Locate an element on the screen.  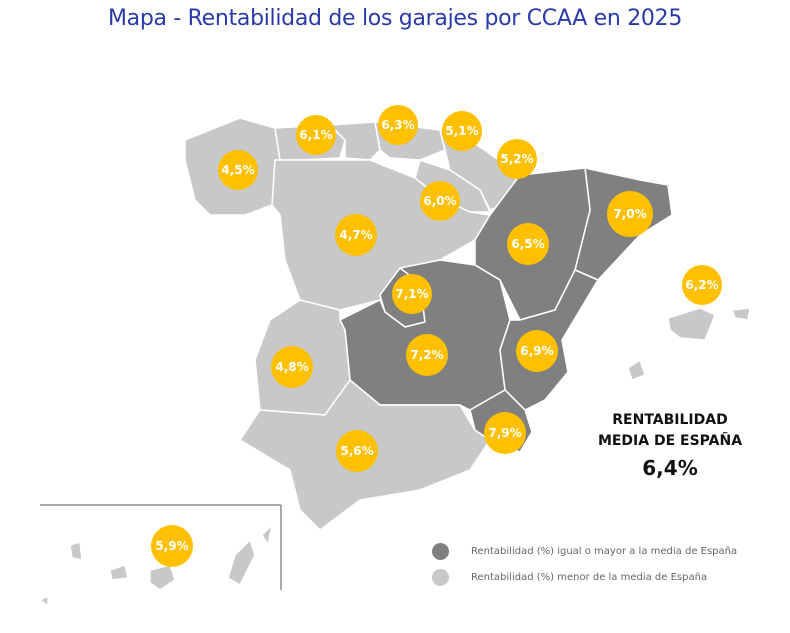
bubble-value: 5,2% is located at coordinates (516, 159).